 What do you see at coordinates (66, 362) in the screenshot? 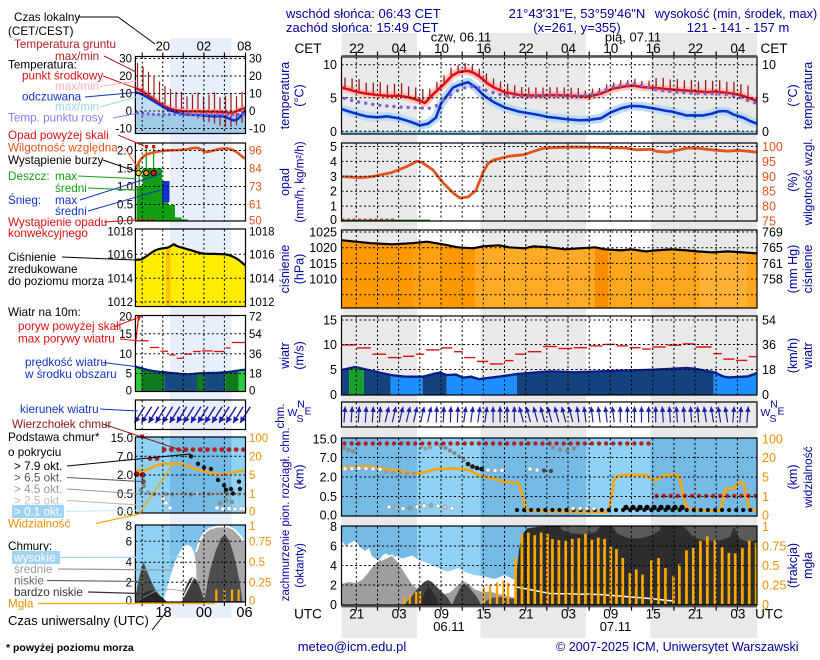
I see `svg-text: prędkość wiatru` at bounding box center [66, 362].